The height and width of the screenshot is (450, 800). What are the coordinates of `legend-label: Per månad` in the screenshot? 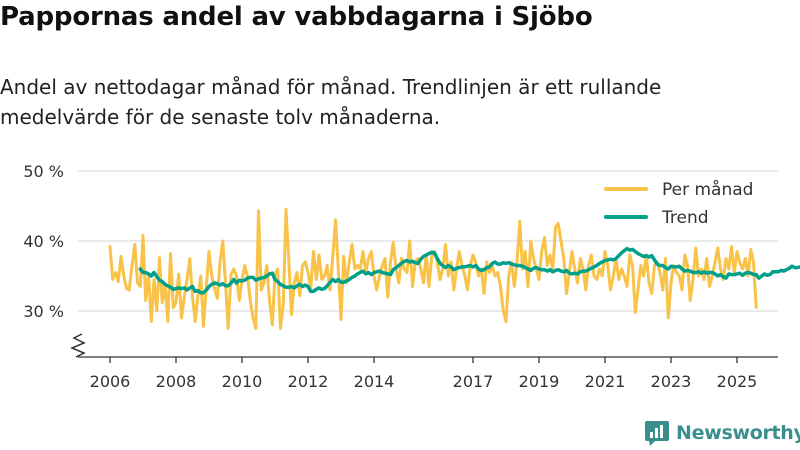 It's located at (707, 189).